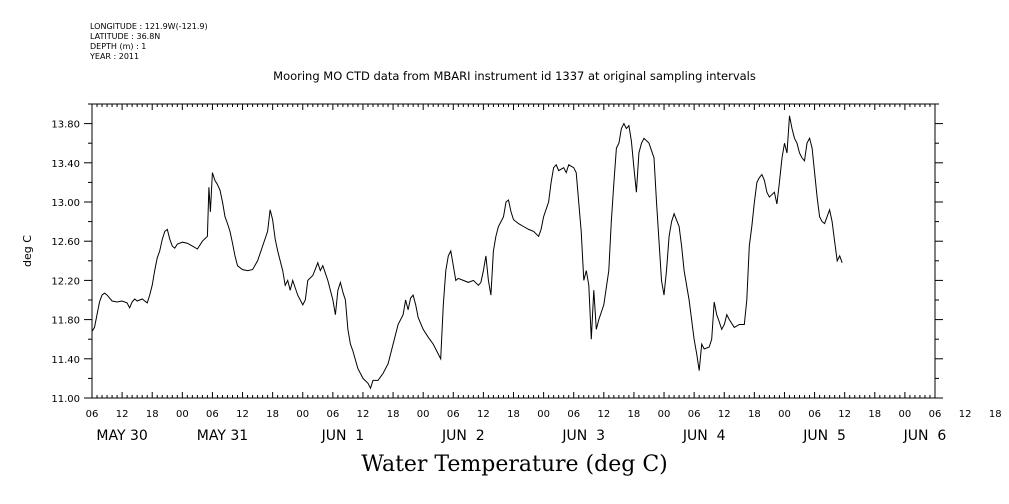  I want to click on y-tick-label: 13.80, so click(65, 125).